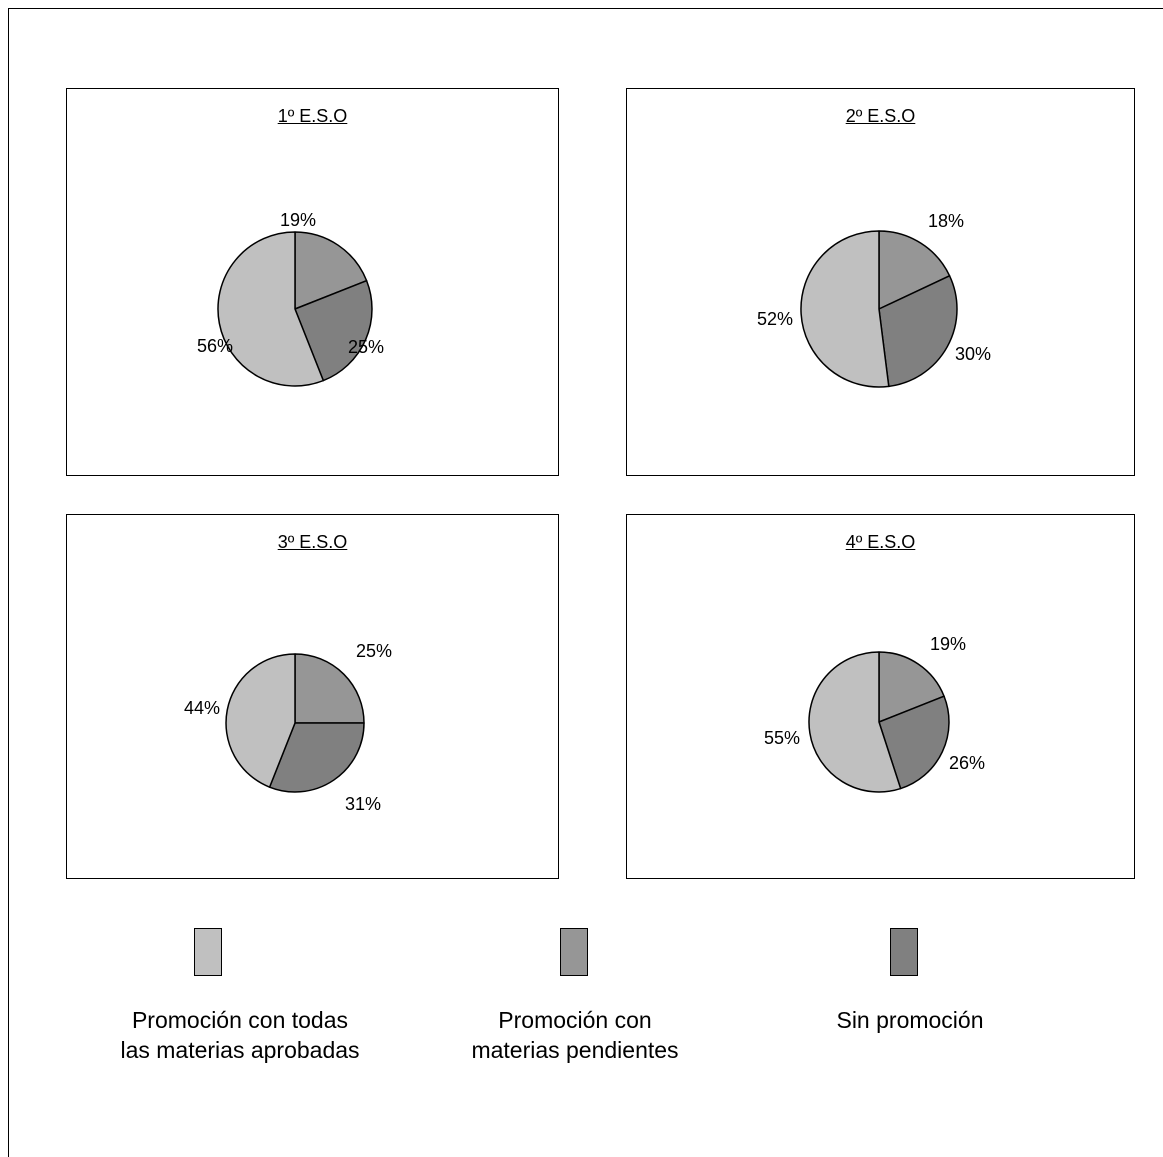 The width and height of the screenshot is (1163, 1157). I want to click on pie-title: 1º E.S.O, so click(312, 116).